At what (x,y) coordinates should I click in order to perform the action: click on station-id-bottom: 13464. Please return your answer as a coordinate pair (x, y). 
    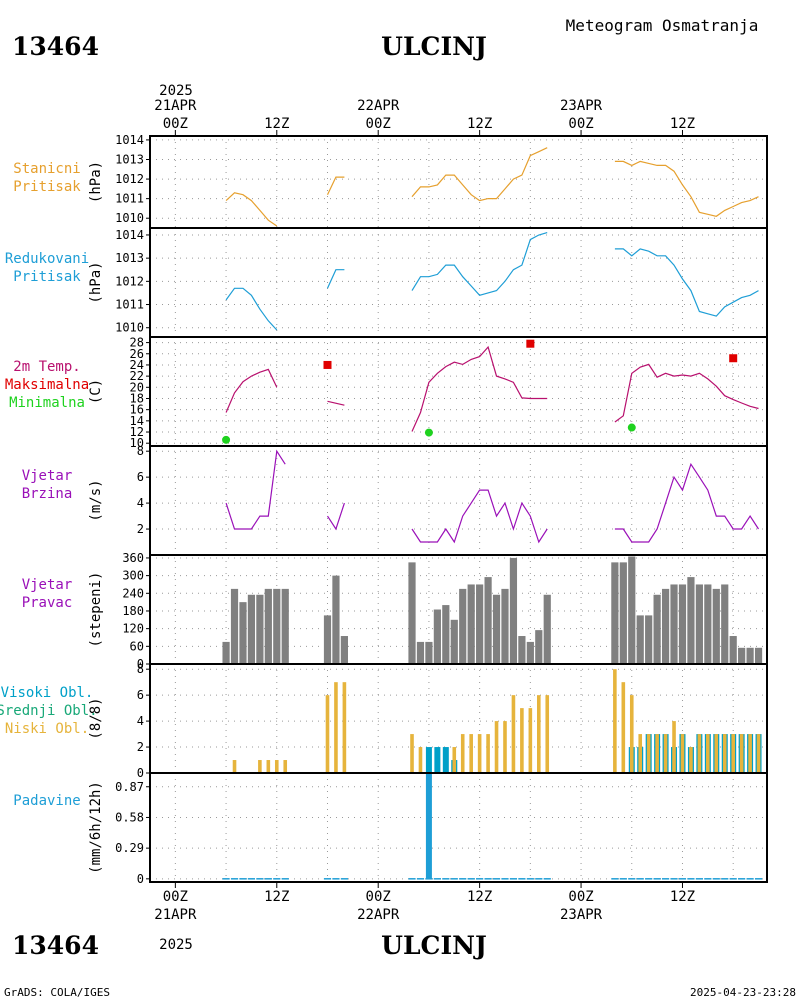
    Looking at the image, I should click on (55, 945).